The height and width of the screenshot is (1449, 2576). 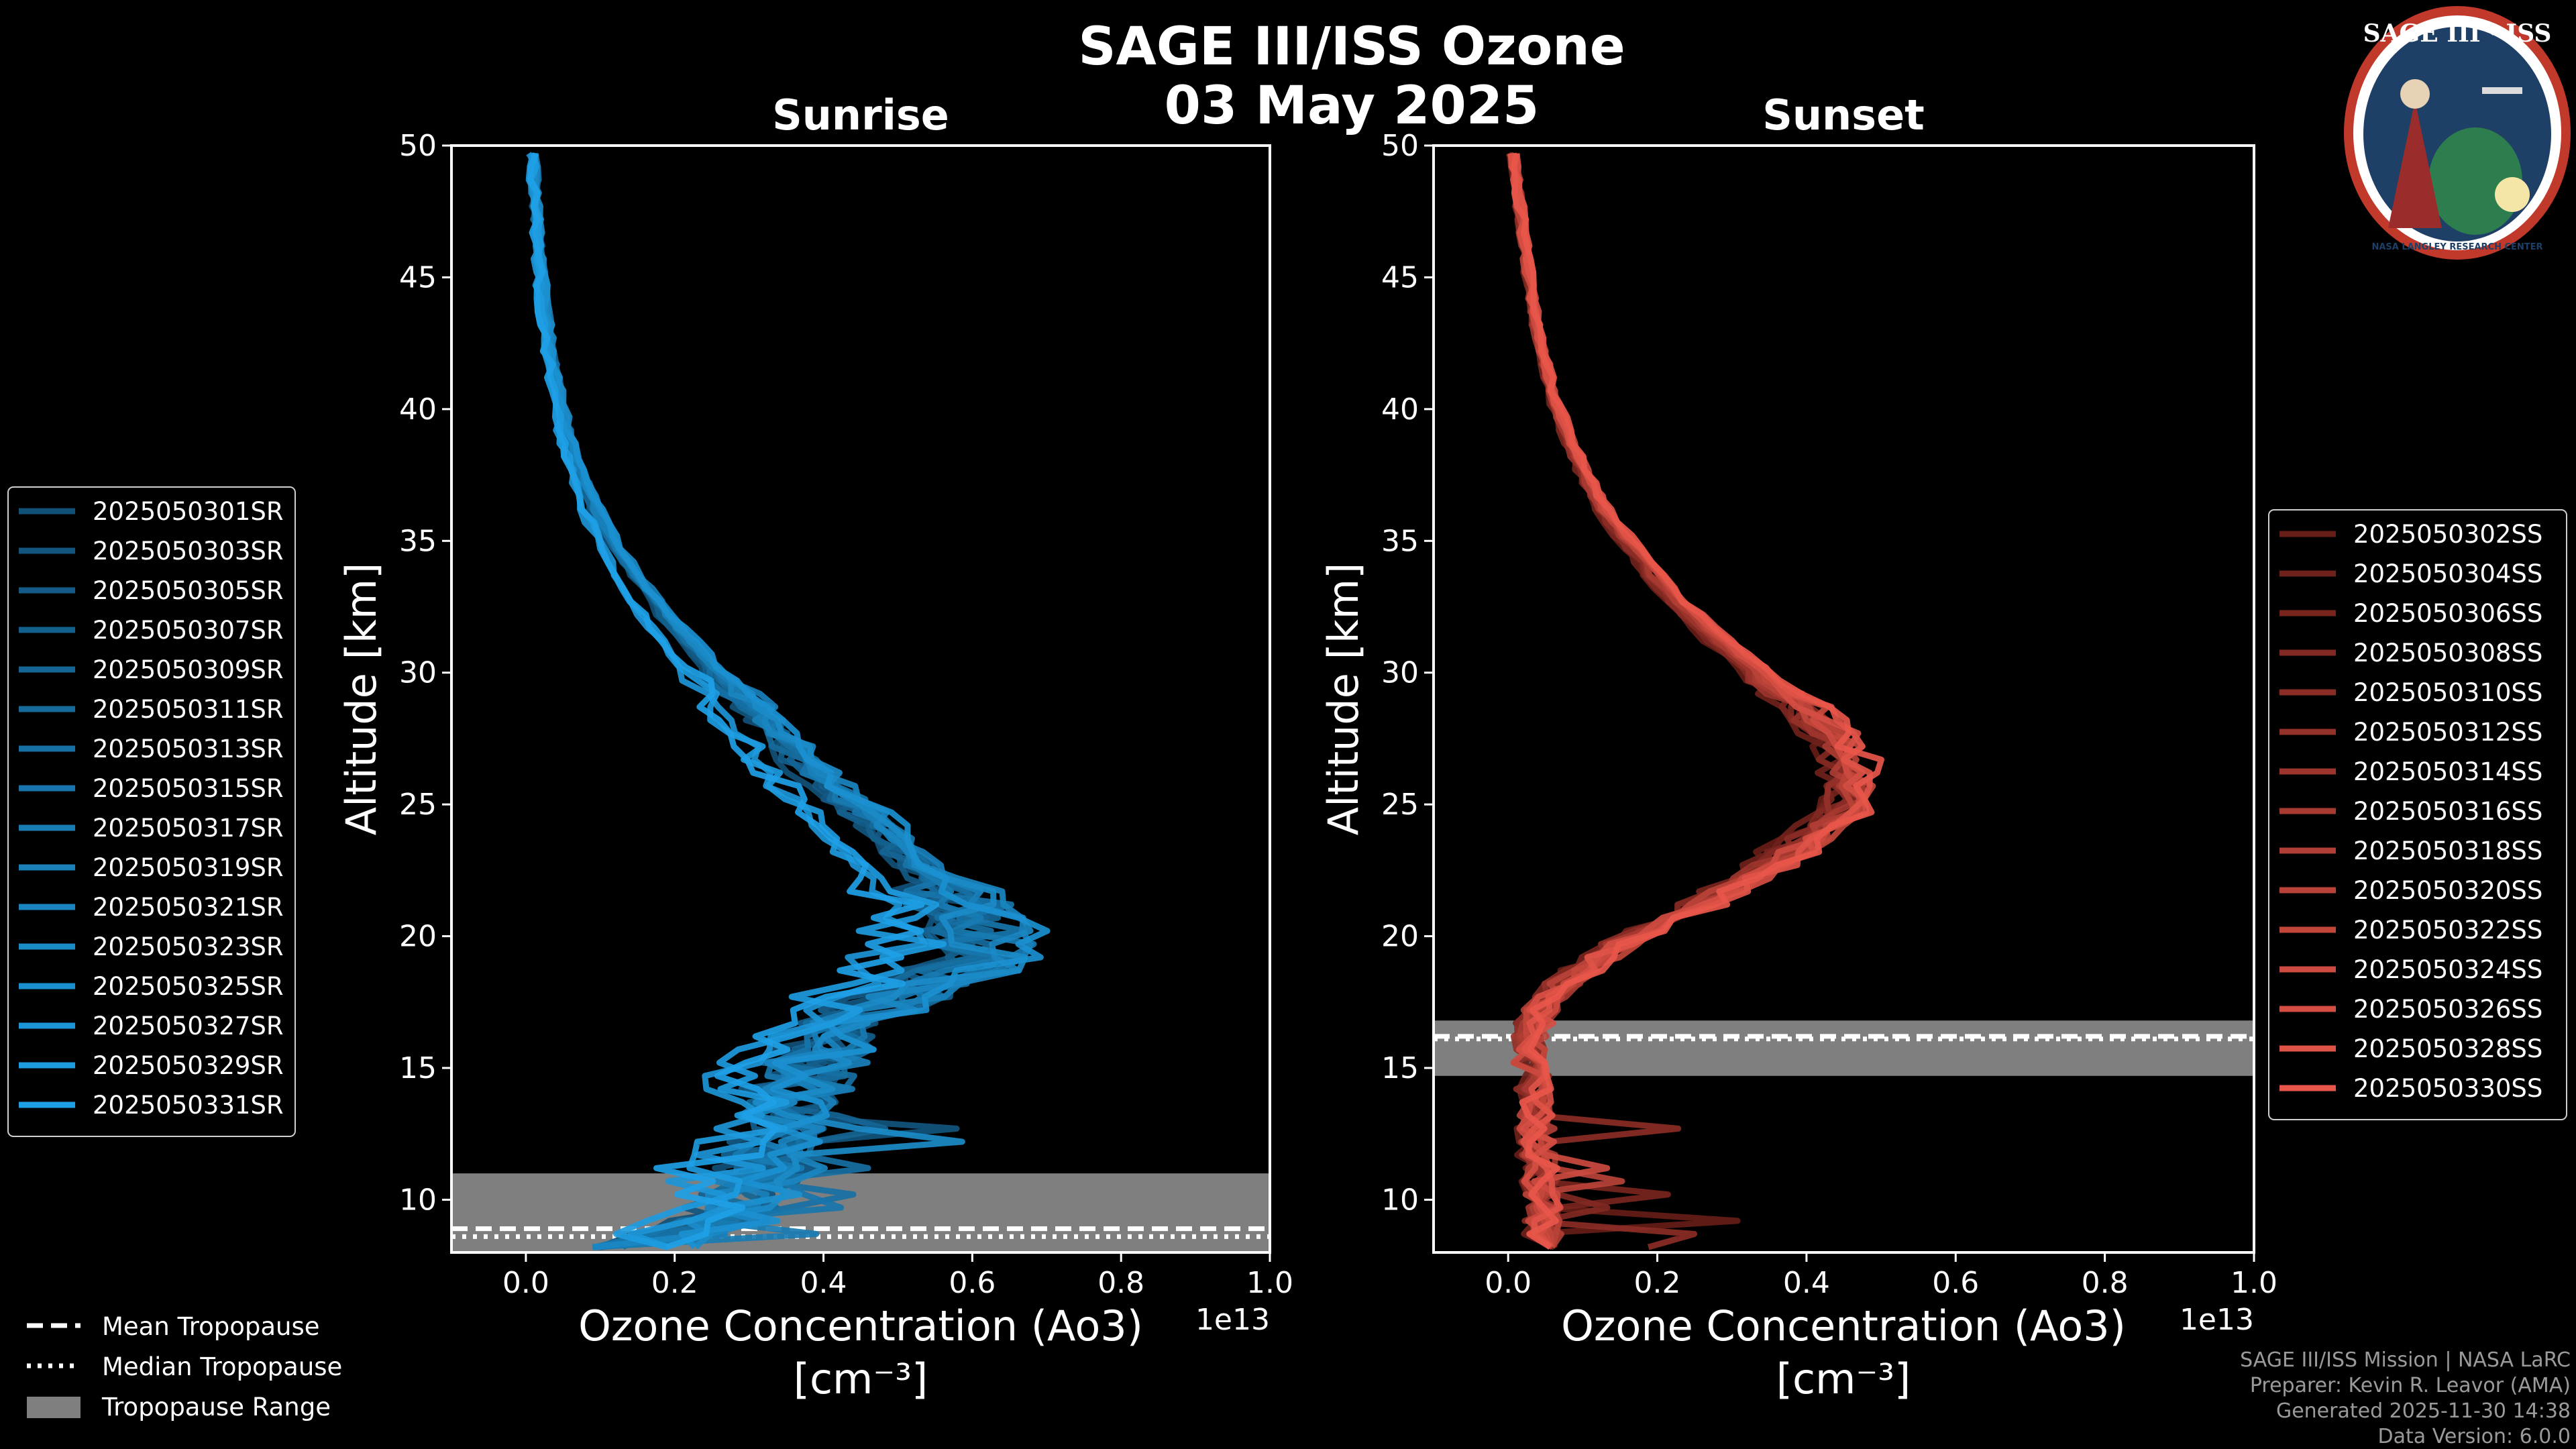 I want to click on legend-entry-label: 2025050329SR, so click(x=188, y=1065).